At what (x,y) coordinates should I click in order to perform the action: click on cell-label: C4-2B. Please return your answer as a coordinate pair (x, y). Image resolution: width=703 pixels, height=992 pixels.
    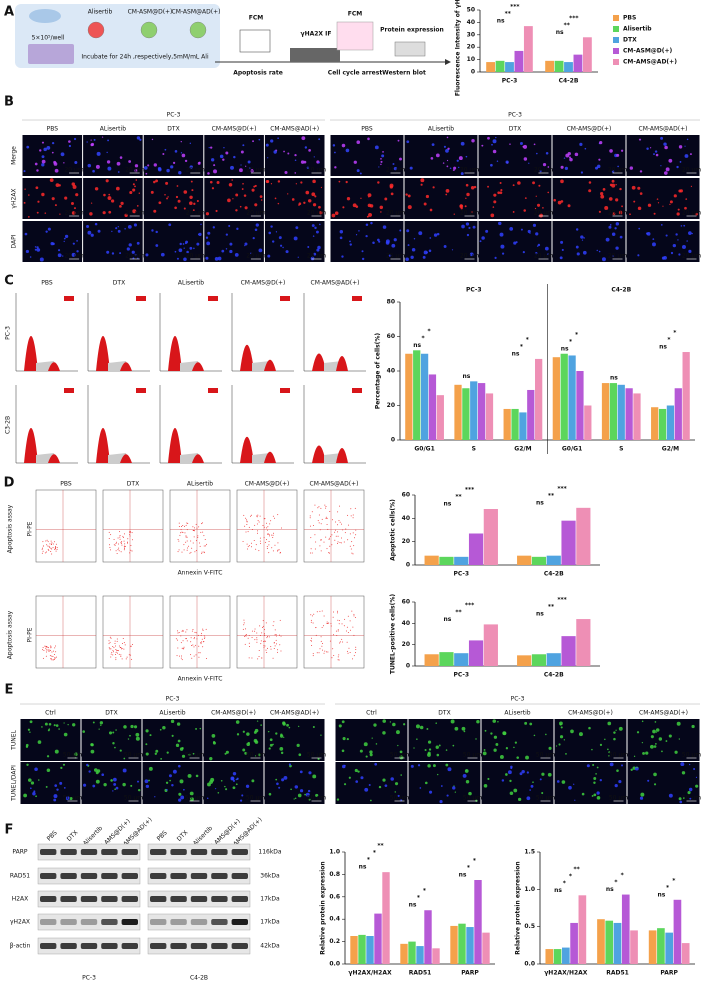
    Looking at the image, I should click on (199, 978).